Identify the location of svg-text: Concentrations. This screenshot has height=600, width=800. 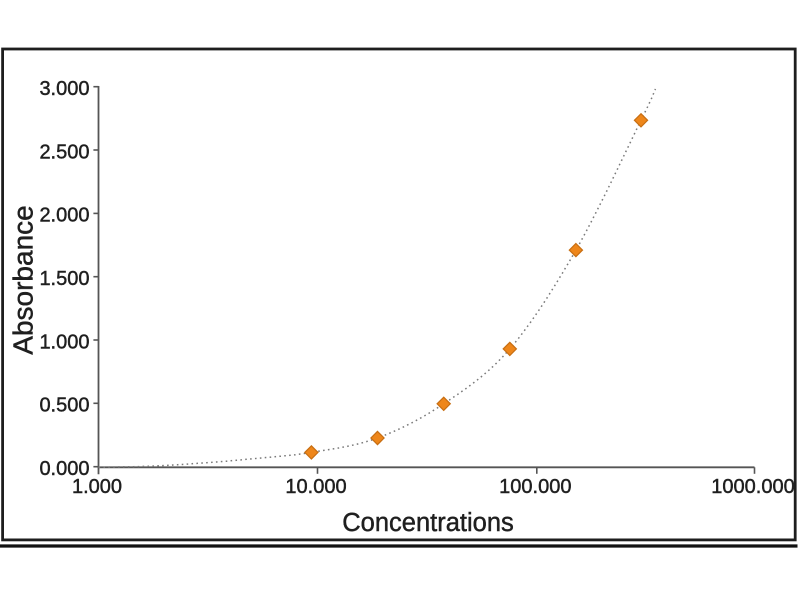
(428, 523).